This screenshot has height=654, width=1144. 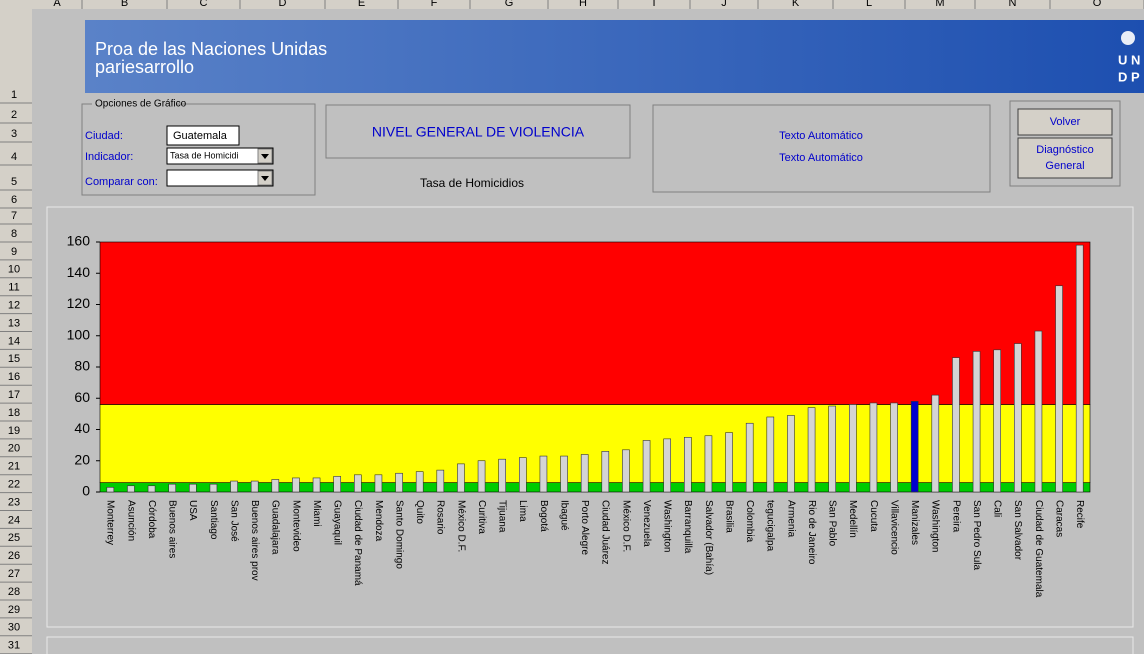 What do you see at coordinates (13, 288) in the screenshot?
I see `row-header: 11` at bounding box center [13, 288].